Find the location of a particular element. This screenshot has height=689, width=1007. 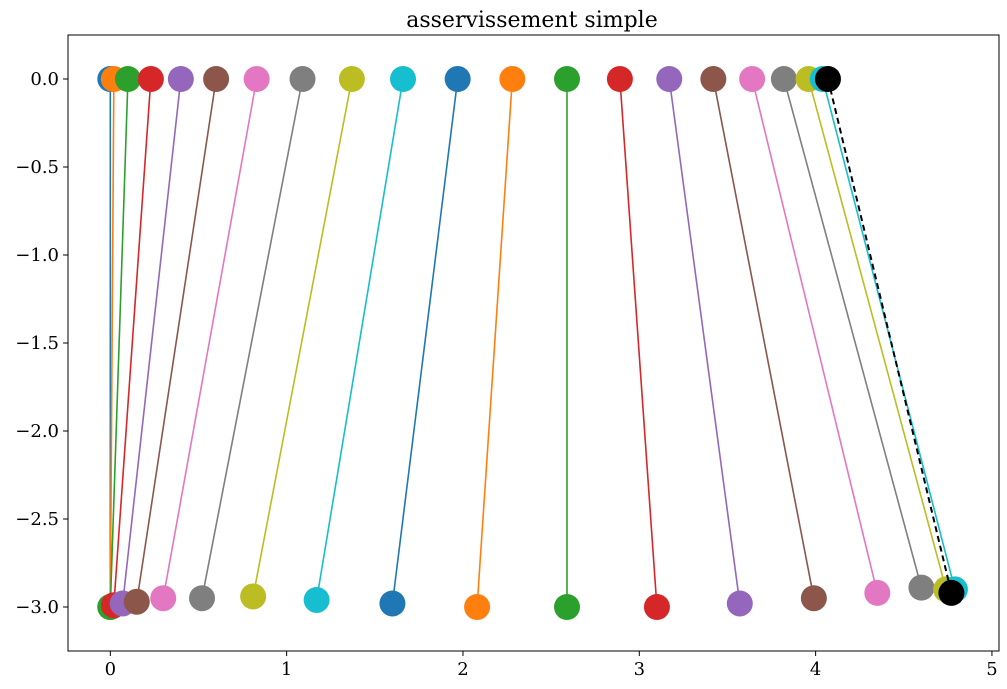

y-tick-label: −2.0 is located at coordinates (37, 431).